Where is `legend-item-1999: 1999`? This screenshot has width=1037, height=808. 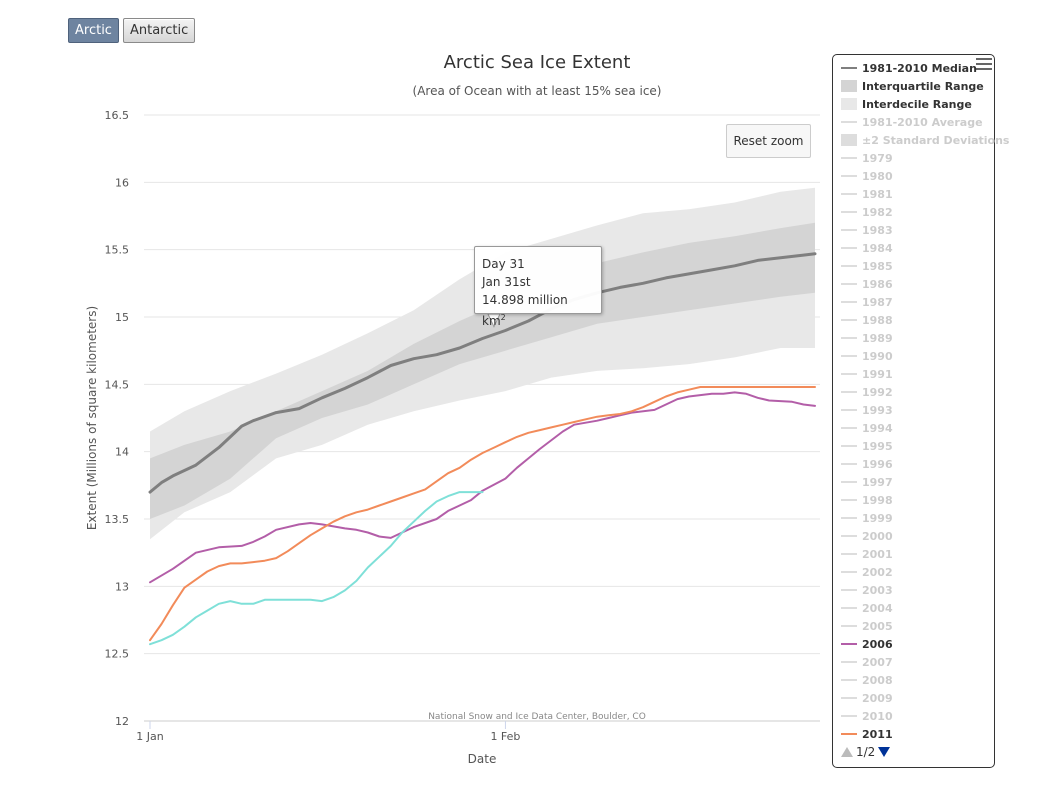 legend-item-1999: 1999 is located at coordinates (867, 518).